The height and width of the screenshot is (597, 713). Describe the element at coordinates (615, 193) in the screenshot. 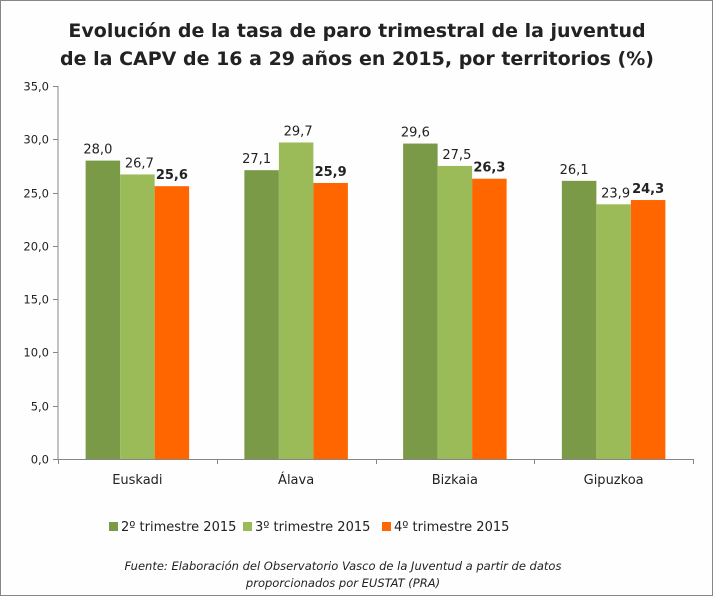

I see `data-label: 23,9` at that location.